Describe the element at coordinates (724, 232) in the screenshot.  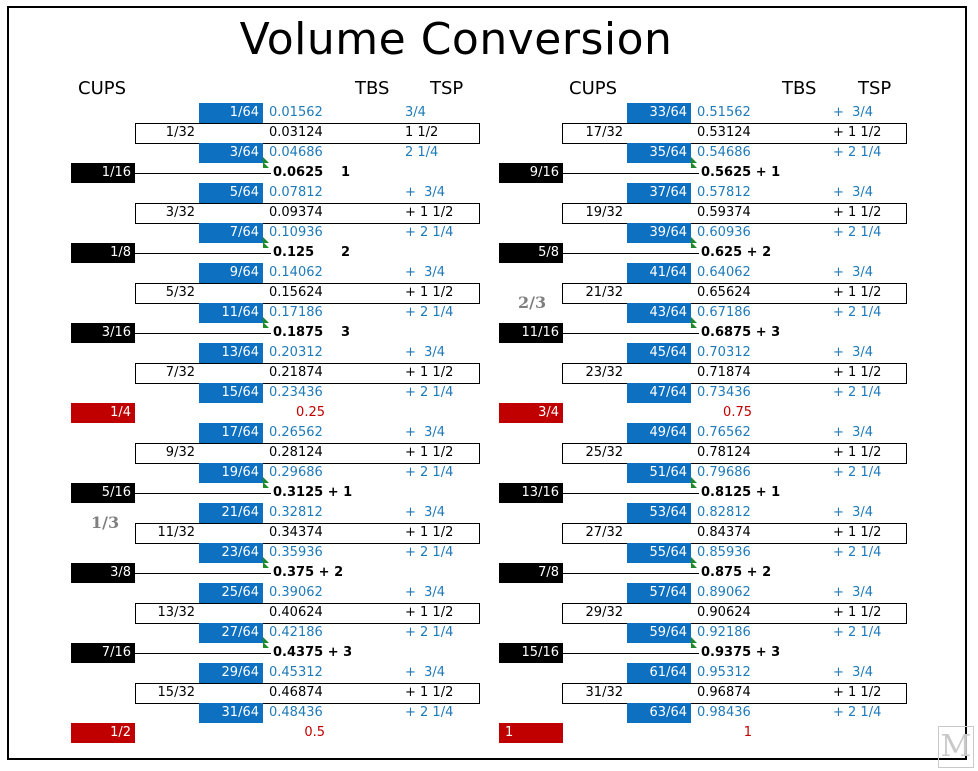
I see `decimal-value: 0.60936` at that location.